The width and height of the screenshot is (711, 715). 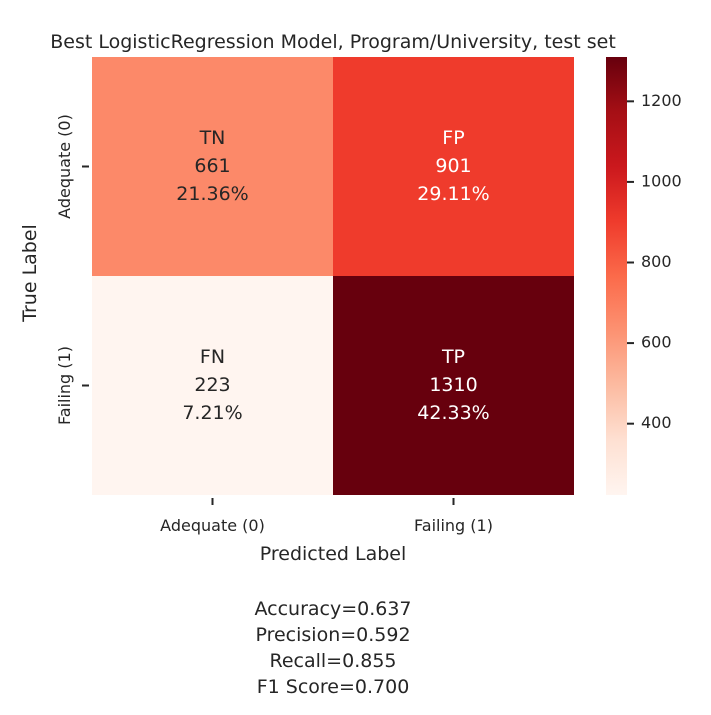 I want to click on cell-name-tn: TN, so click(x=212, y=138).